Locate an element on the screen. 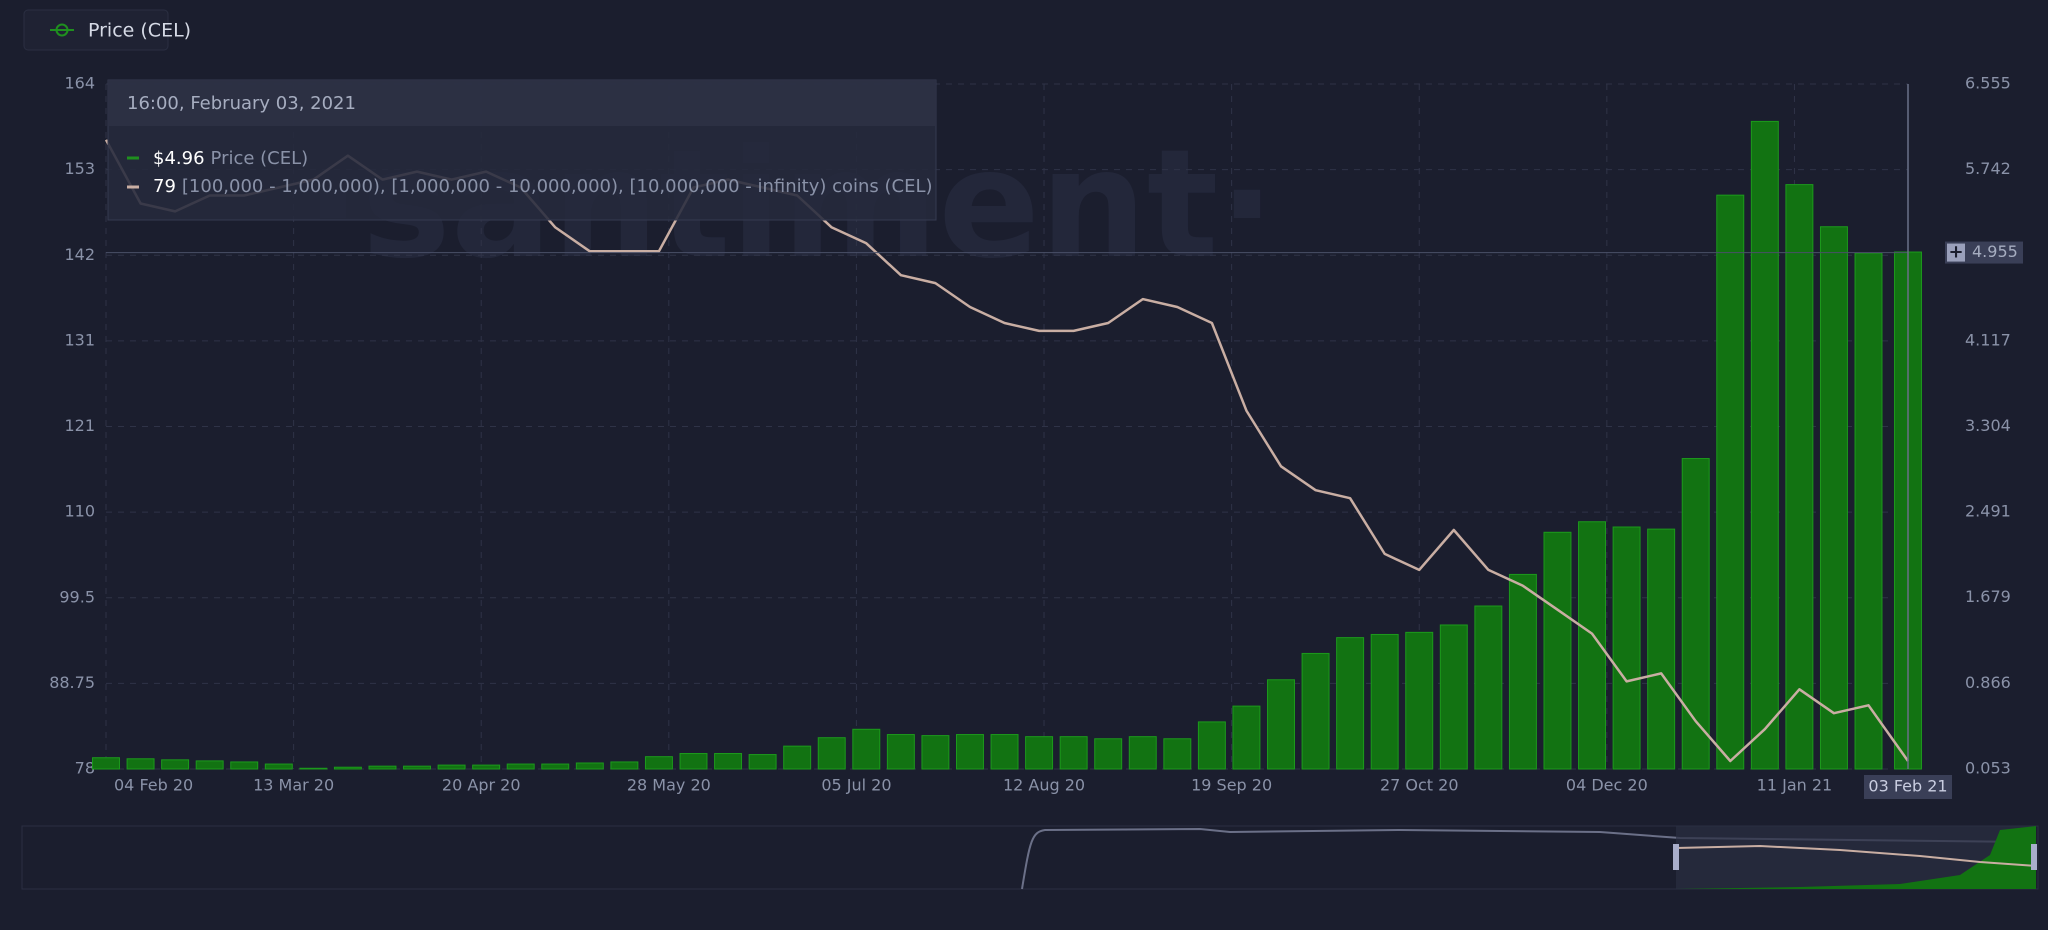 The width and height of the screenshot is (2048, 930). tooltip-title: 16:00, February 03, 2021 is located at coordinates (241, 103).